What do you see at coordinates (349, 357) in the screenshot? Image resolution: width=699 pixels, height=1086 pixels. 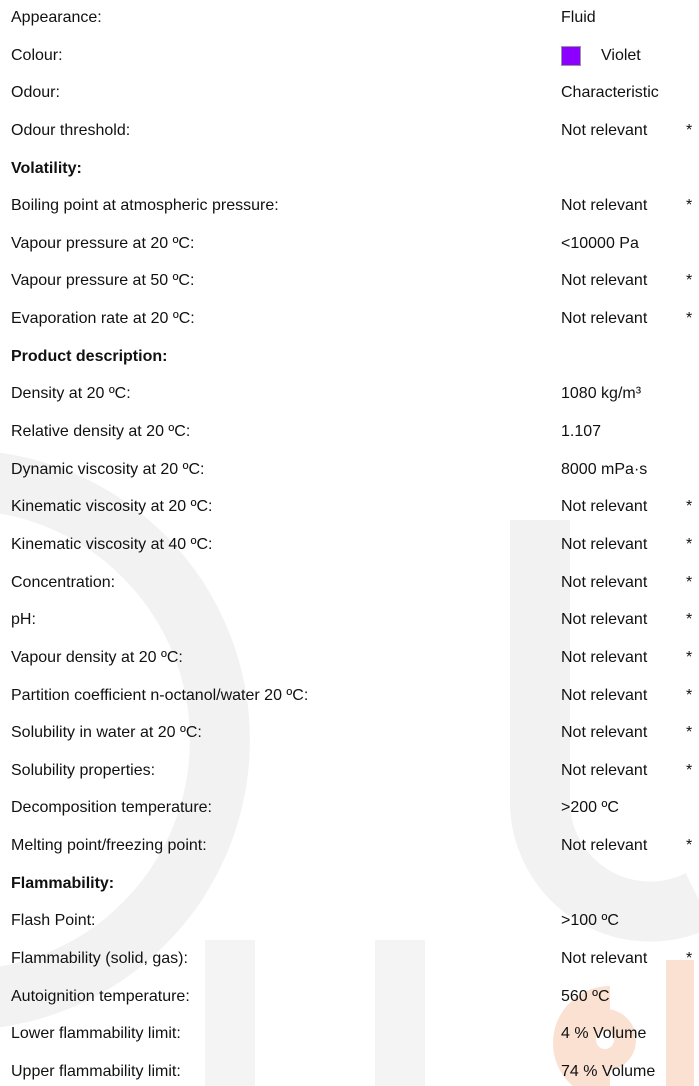 I see `section-heading-row: Product description:` at bounding box center [349, 357].